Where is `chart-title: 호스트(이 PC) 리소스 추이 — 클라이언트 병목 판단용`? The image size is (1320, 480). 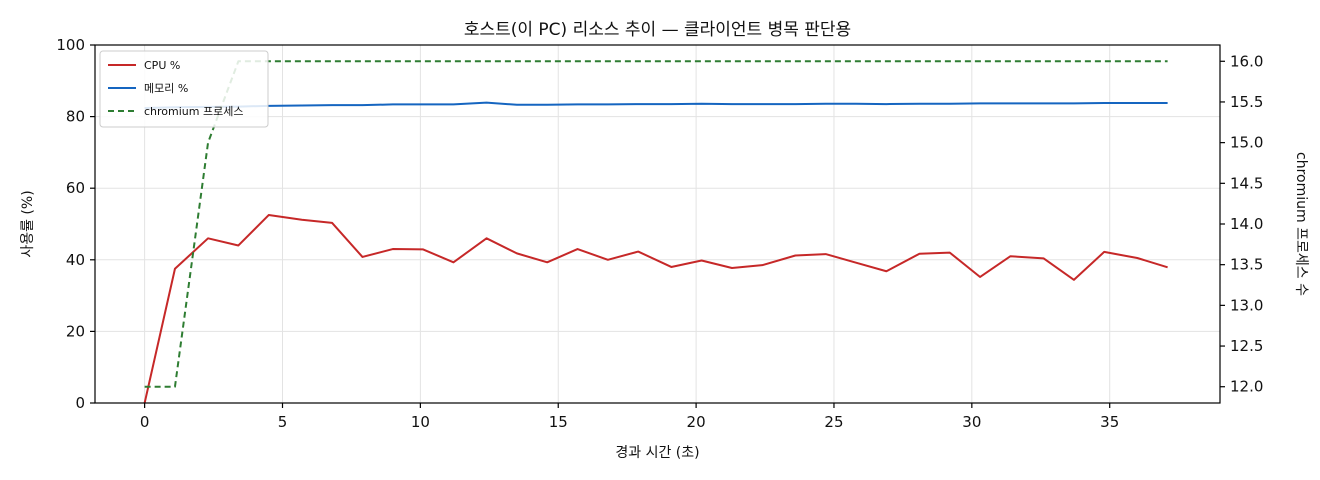
chart-title: 호스트(이 PC) 리소스 추이 — 클라이언트 병목 판단용 is located at coordinates (657, 30).